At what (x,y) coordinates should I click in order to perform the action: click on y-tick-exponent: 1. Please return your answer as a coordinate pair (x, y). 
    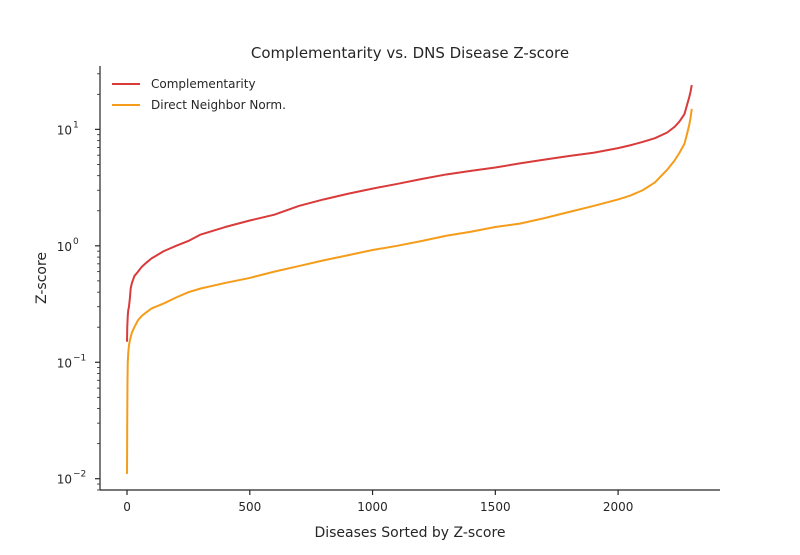
    Looking at the image, I should click on (76, 125).